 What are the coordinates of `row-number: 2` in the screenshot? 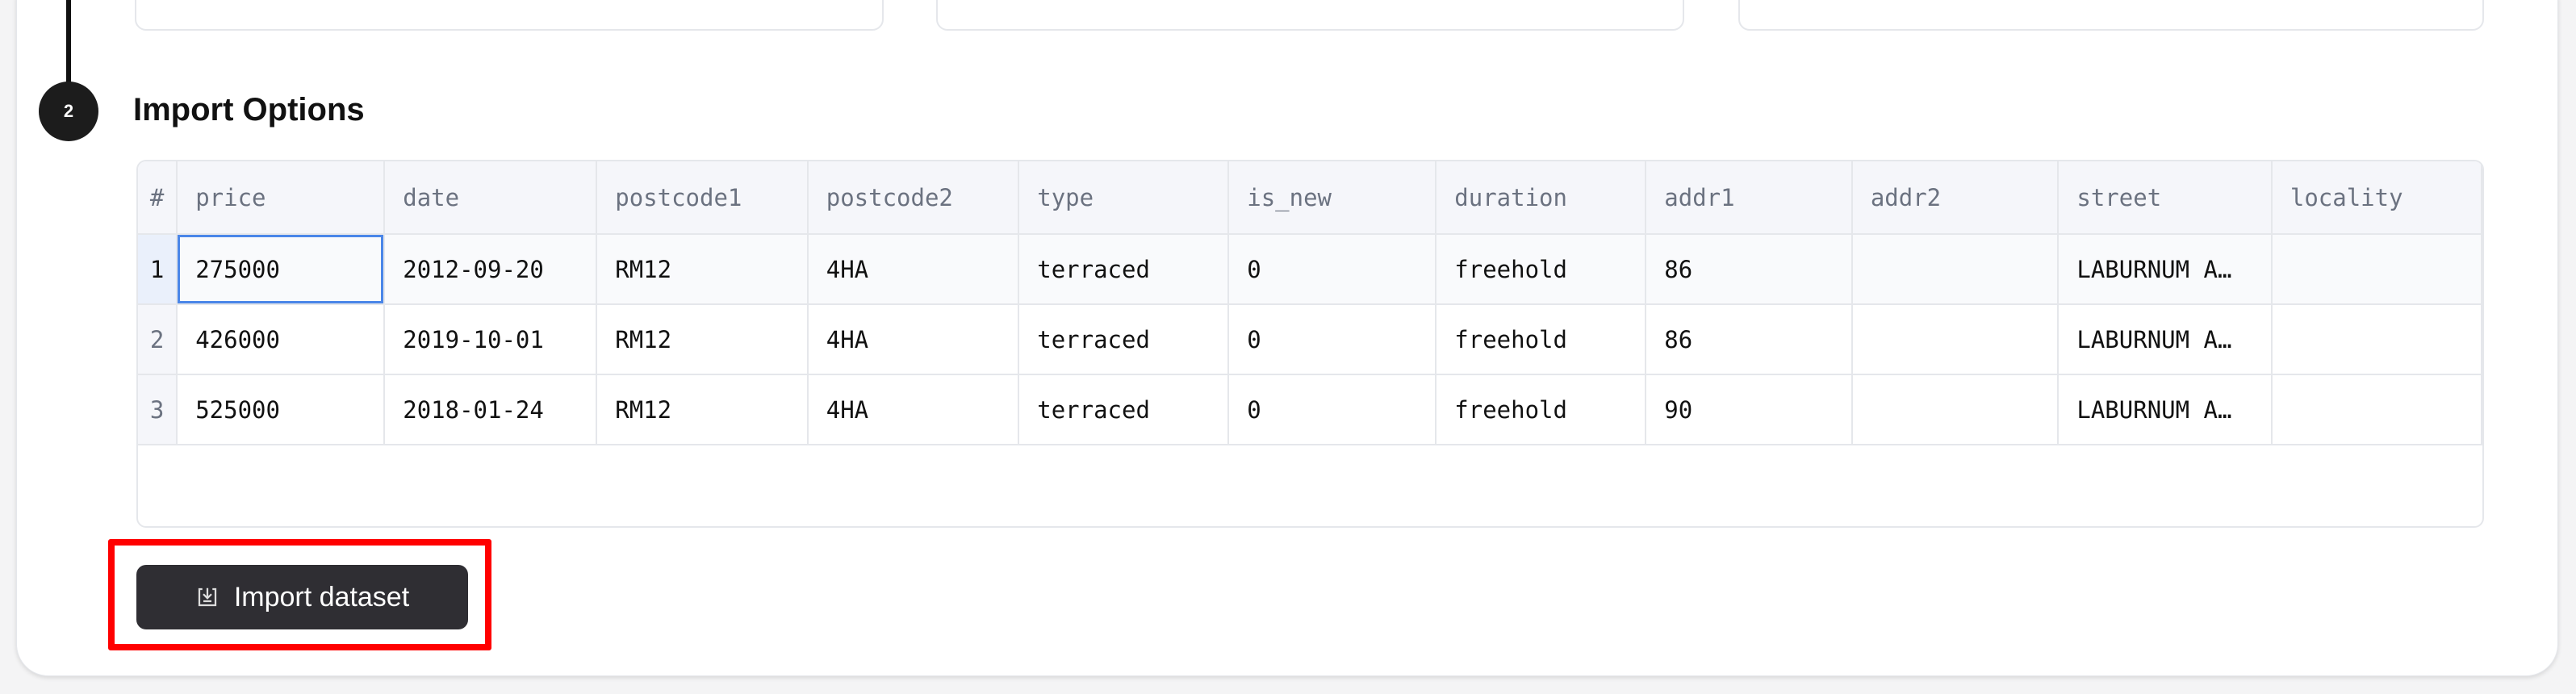 It's located at (158, 339).